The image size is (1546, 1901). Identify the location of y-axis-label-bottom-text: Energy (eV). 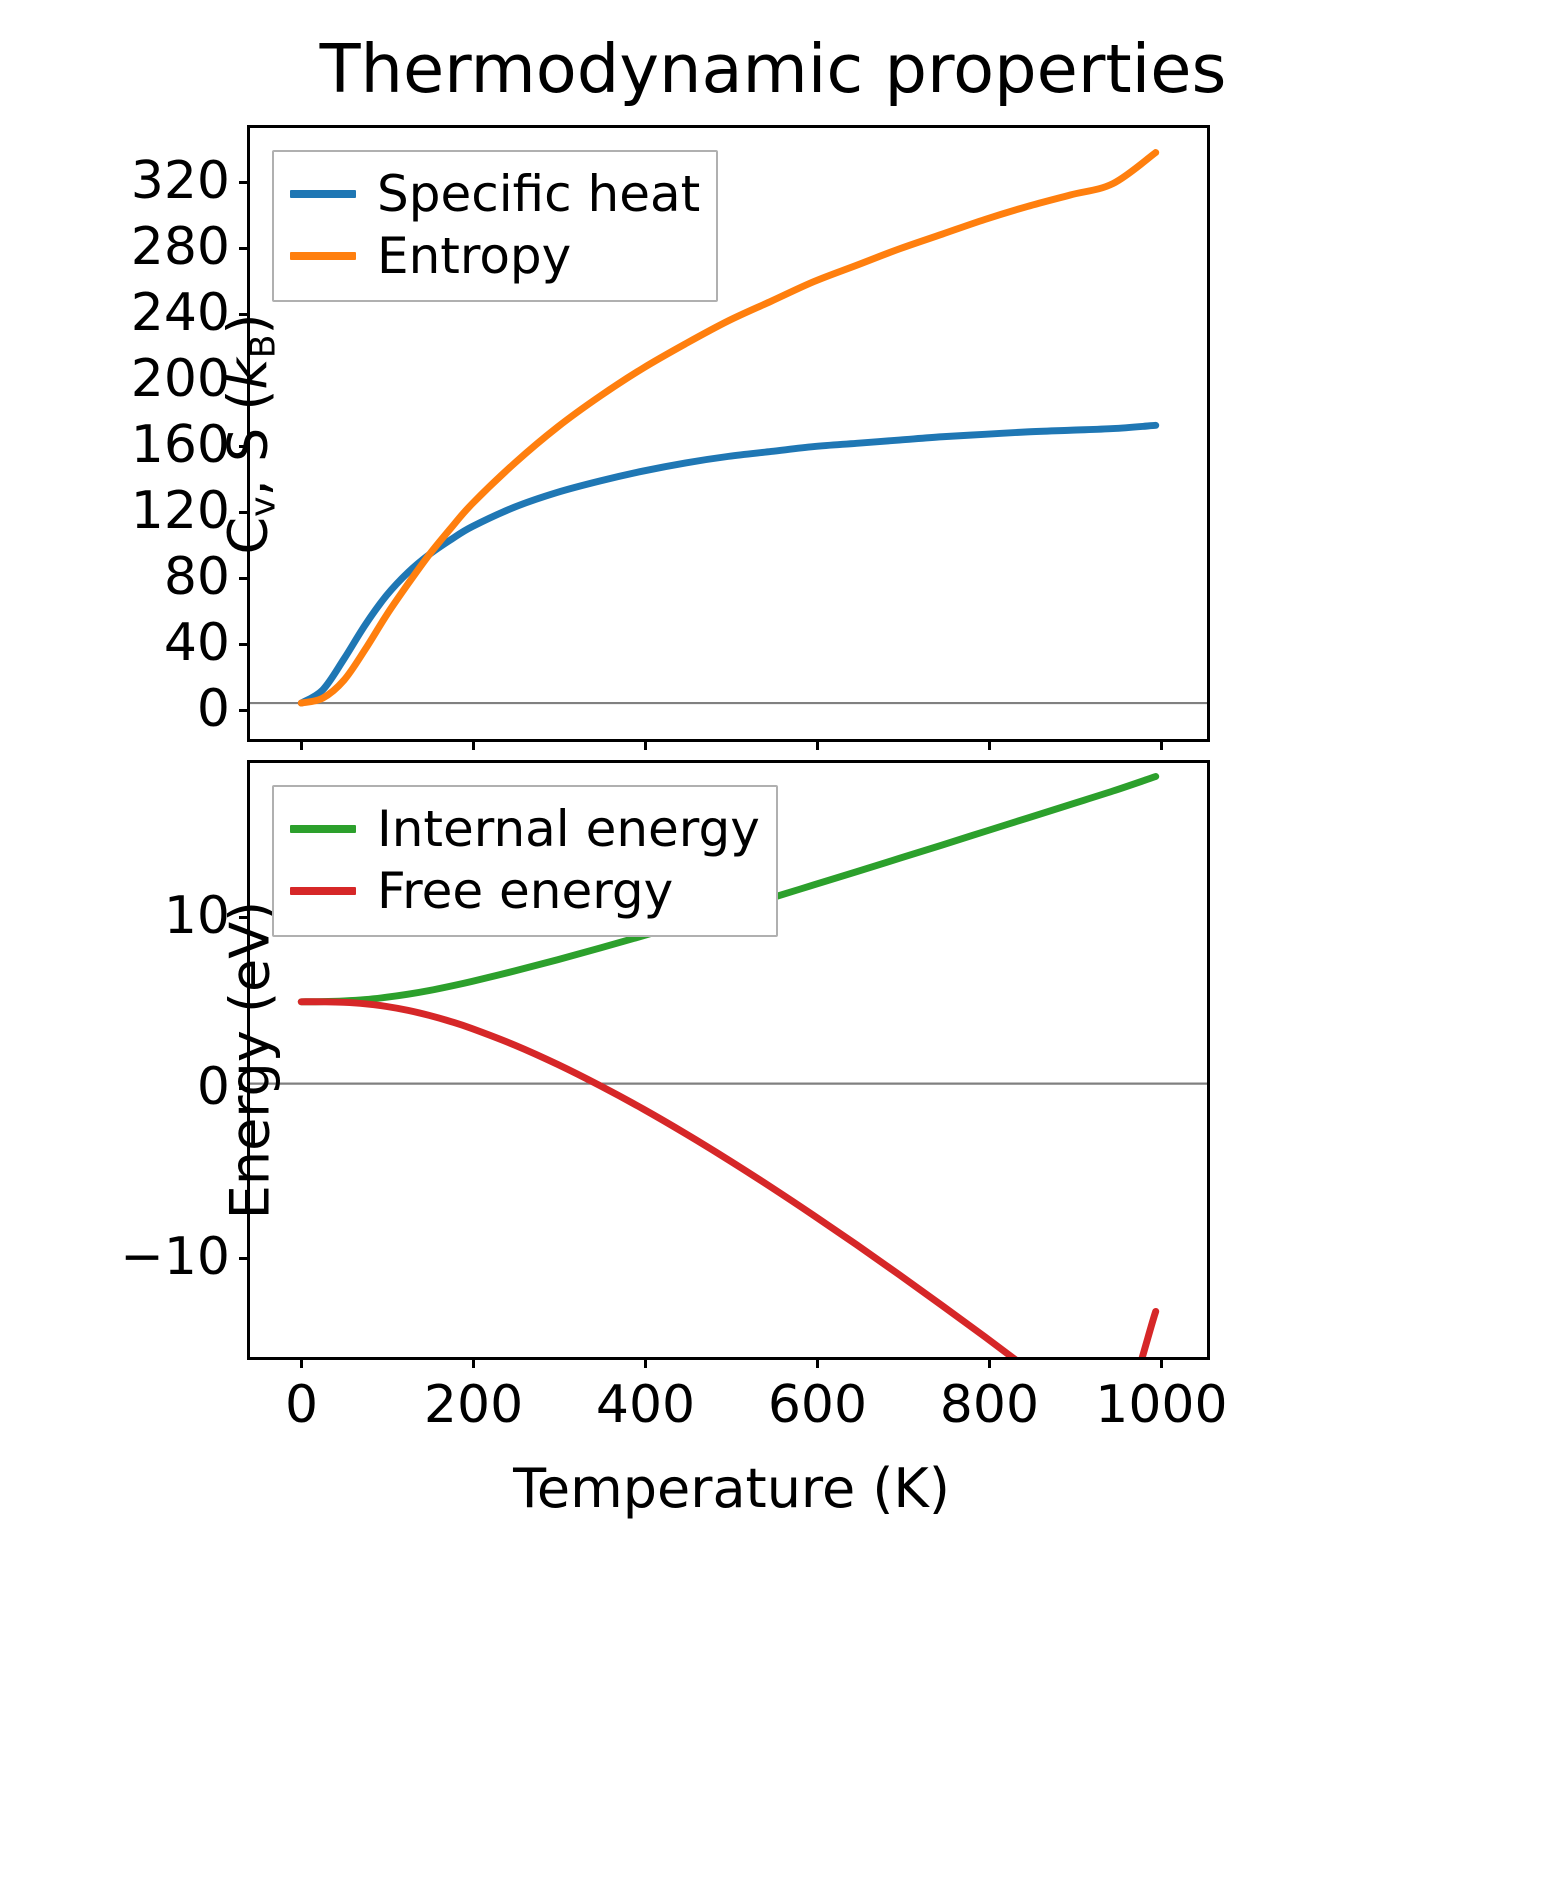
(250, 1060).